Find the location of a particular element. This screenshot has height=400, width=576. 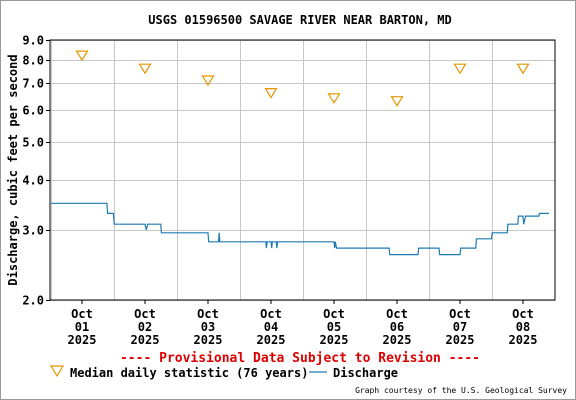

legend-label-discharge: Discharge is located at coordinates (365, 373).